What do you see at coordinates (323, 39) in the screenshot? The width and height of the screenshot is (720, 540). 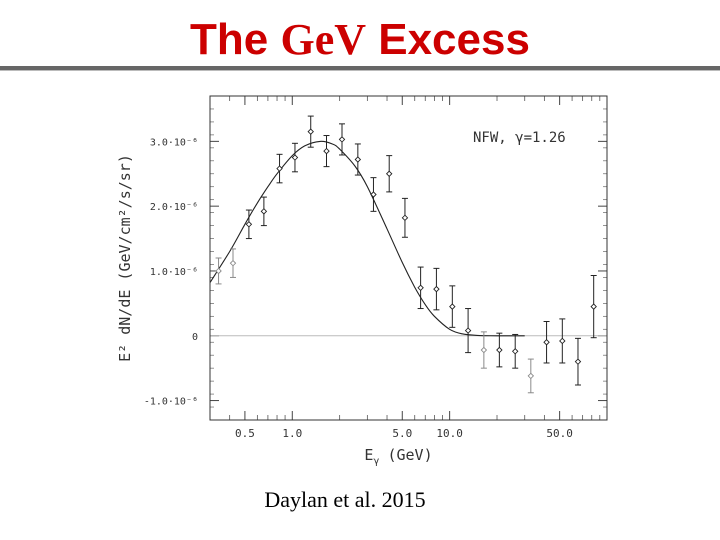 I see `title-part-gev: GeV` at bounding box center [323, 39].